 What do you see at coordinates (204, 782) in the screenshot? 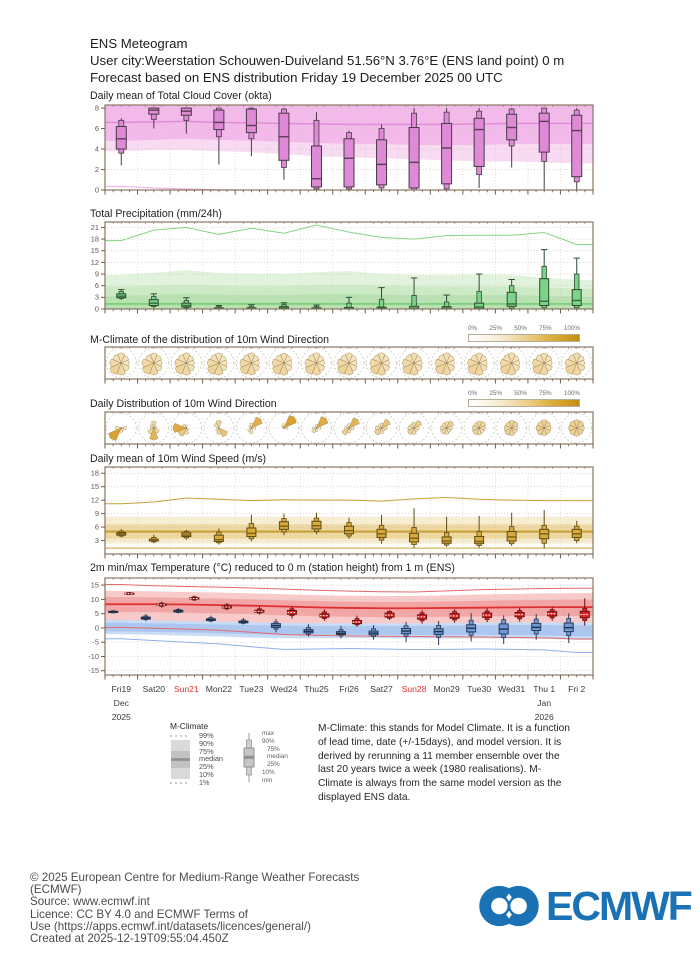
I see `legend-percentile-label: 1%` at bounding box center [204, 782].